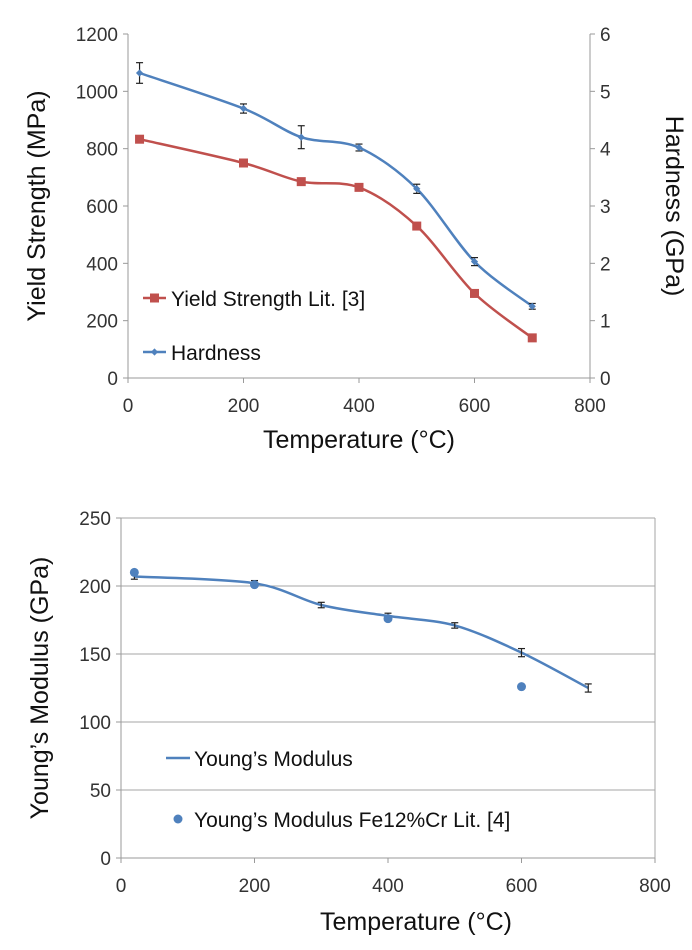 The image size is (692, 950). What do you see at coordinates (105, 859) in the screenshot?
I see `y-tick-label: 0` at bounding box center [105, 859].